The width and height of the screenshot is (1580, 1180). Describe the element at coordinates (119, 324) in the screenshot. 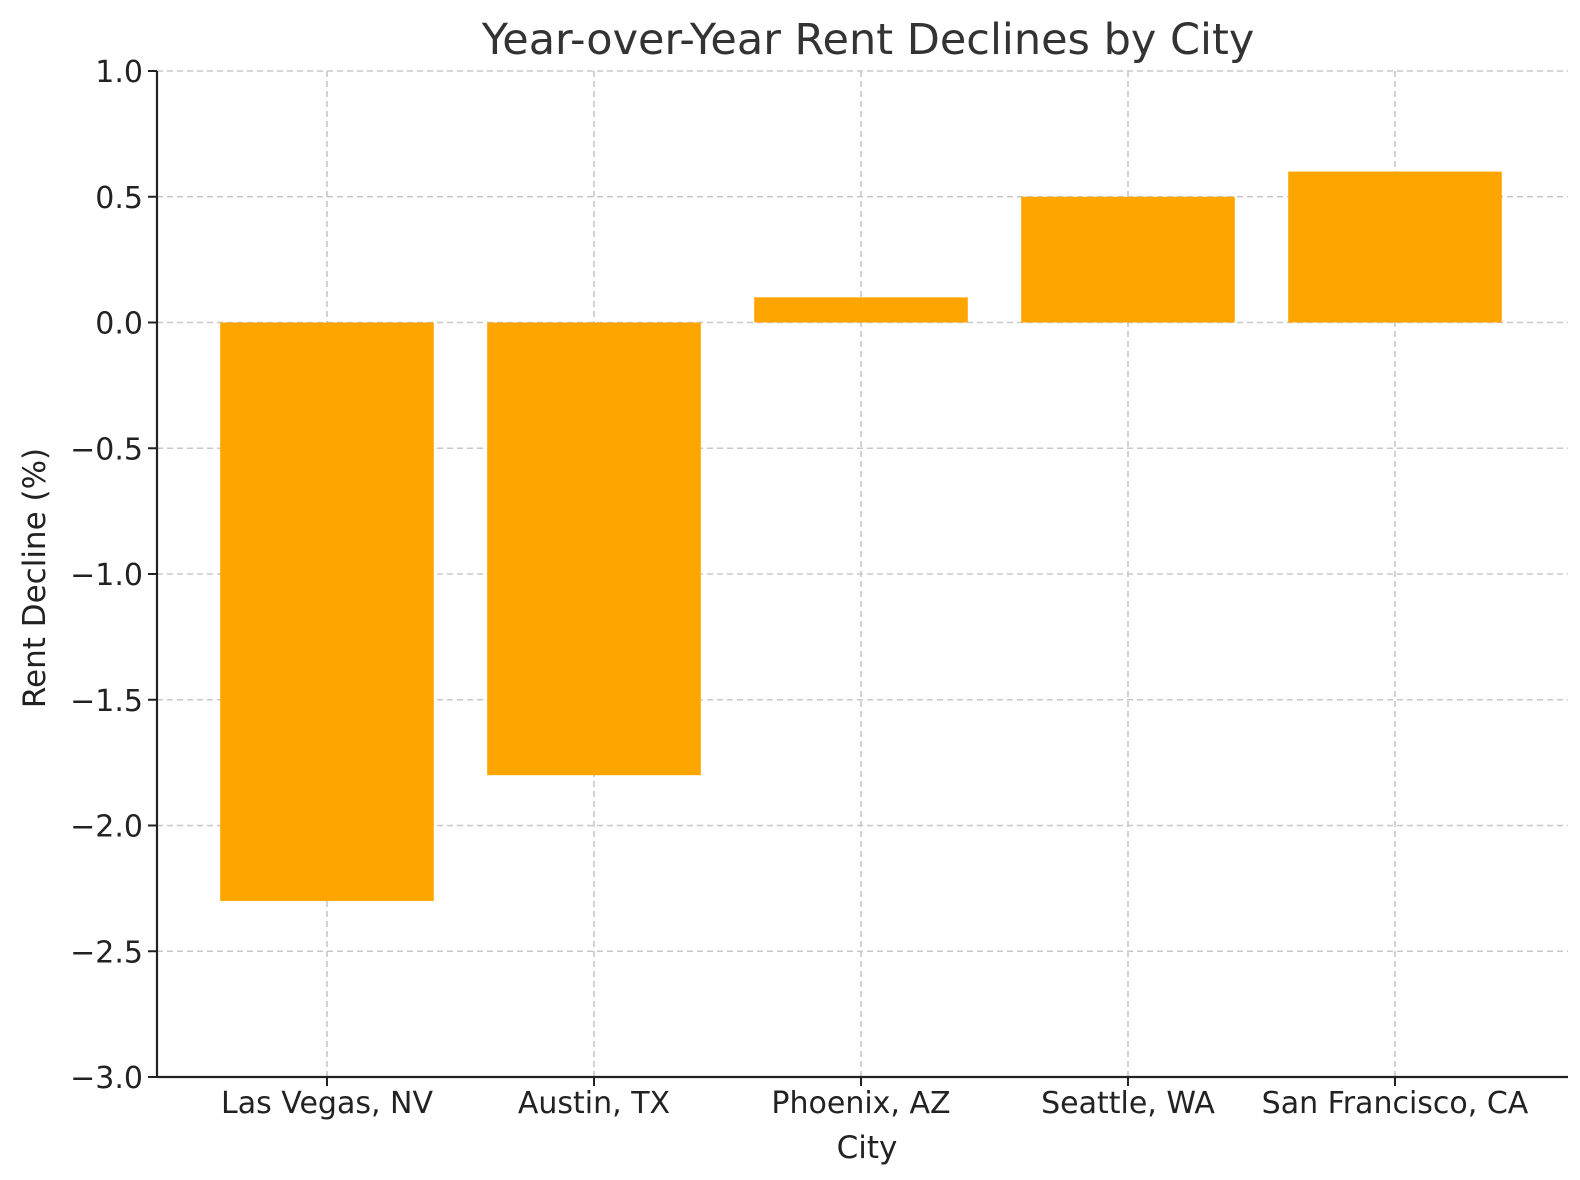

I see `y-tick-label: 0.0` at that location.